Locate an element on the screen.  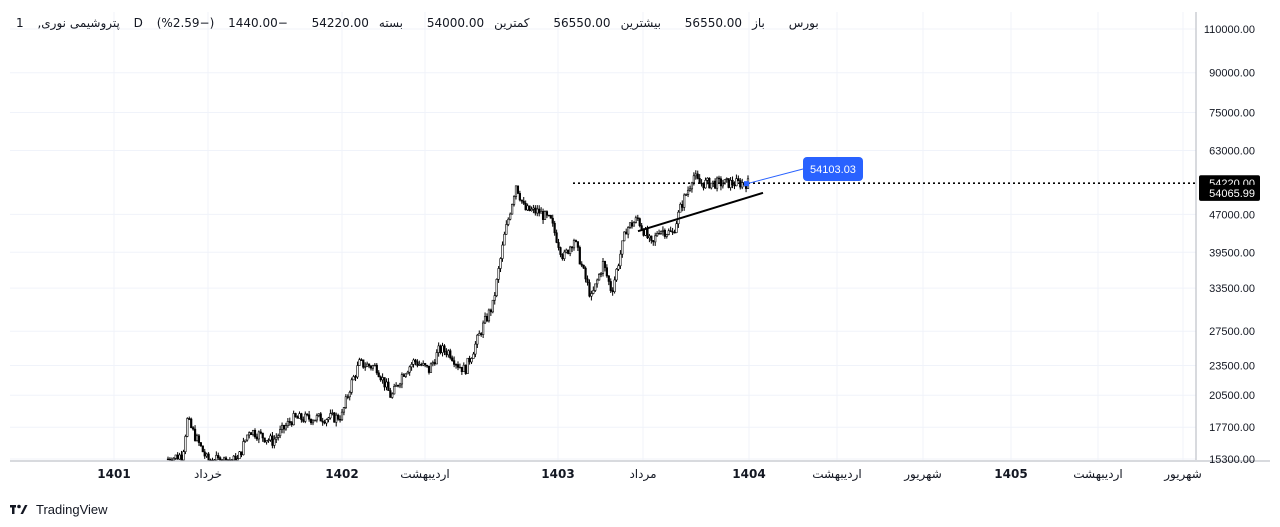
data-source: D is located at coordinates (138, 23).